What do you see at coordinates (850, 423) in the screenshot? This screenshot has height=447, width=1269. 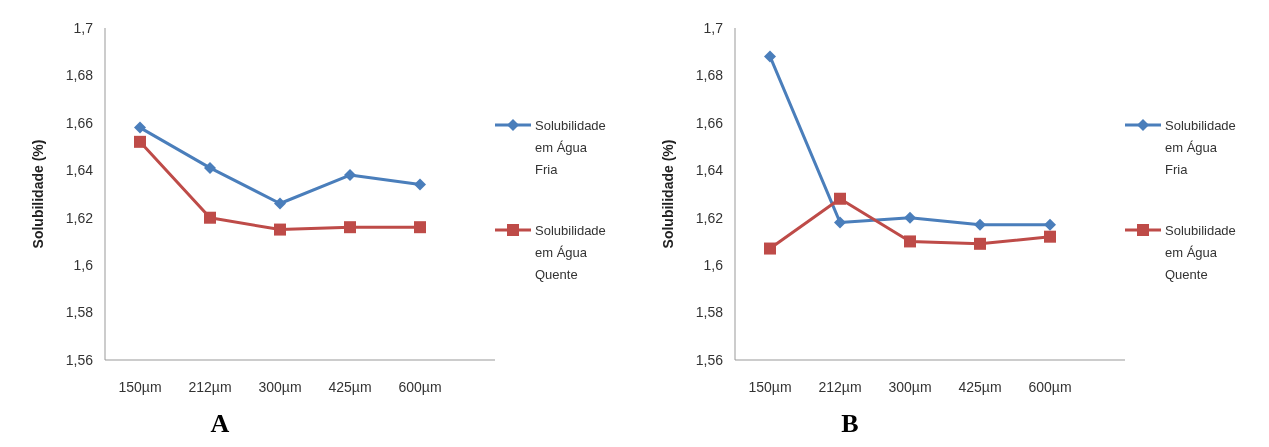 I see `text: B` at bounding box center [850, 423].